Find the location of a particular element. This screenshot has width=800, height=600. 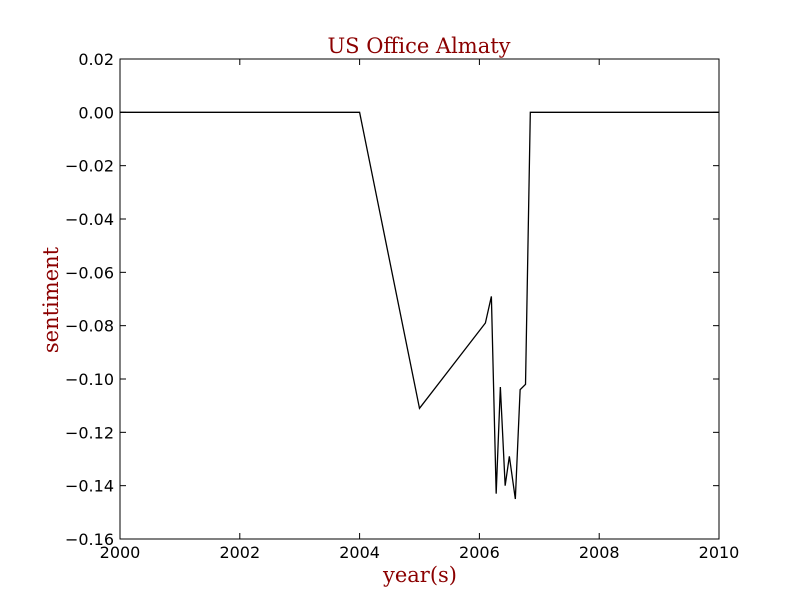

x-axis-label: year(s) is located at coordinates (419, 575).